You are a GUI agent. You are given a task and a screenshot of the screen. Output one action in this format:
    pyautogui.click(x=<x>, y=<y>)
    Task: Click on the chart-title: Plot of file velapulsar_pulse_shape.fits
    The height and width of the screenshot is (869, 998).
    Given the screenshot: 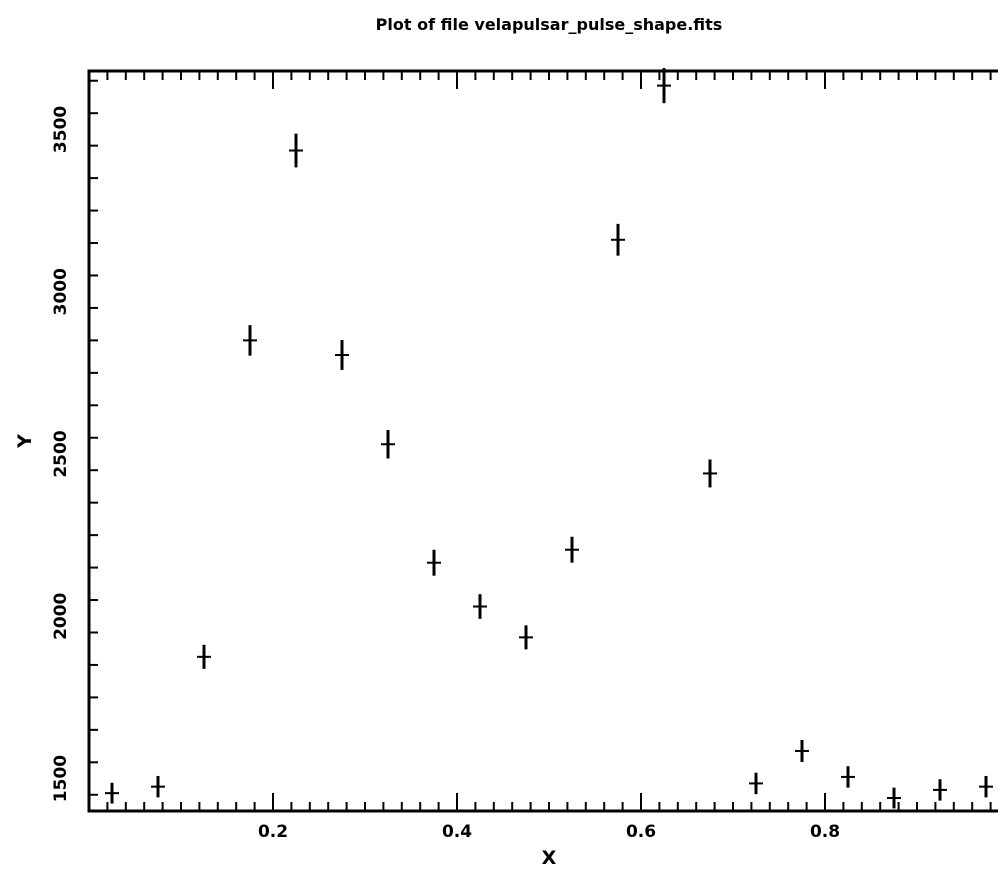 What is the action you would take?
    pyautogui.click(x=549, y=24)
    